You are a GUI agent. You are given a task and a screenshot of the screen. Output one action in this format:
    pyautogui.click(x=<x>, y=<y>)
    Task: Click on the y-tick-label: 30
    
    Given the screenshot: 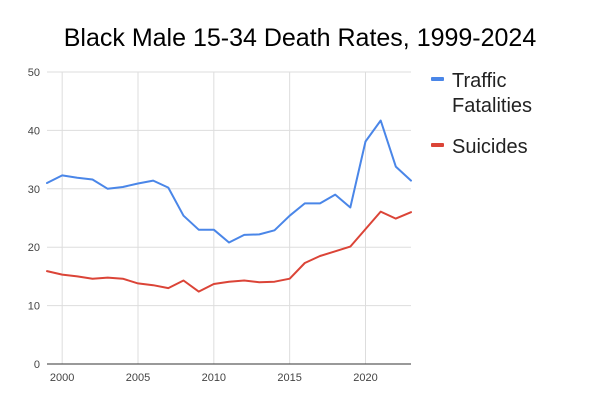 What is the action you would take?
    pyautogui.click(x=34, y=190)
    